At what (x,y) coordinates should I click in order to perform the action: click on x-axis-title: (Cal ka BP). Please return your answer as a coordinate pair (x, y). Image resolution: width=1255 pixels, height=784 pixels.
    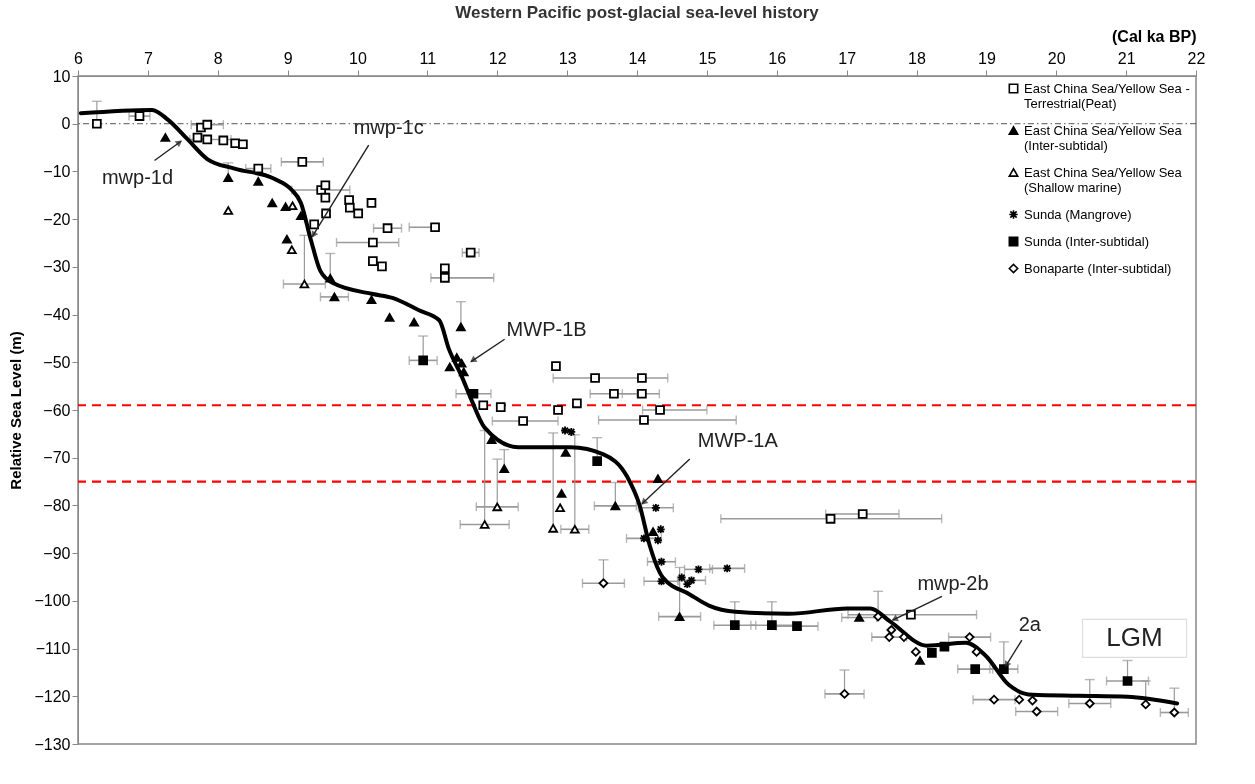
    Looking at the image, I should click on (1154, 36).